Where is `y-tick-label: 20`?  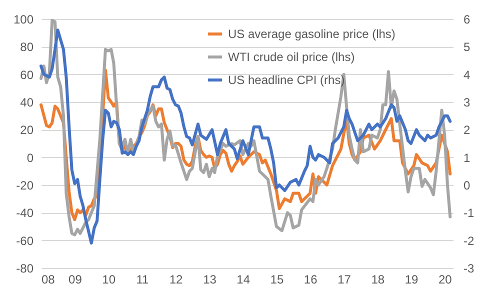
y-tick-label: 20 is located at coordinates (27, 130).